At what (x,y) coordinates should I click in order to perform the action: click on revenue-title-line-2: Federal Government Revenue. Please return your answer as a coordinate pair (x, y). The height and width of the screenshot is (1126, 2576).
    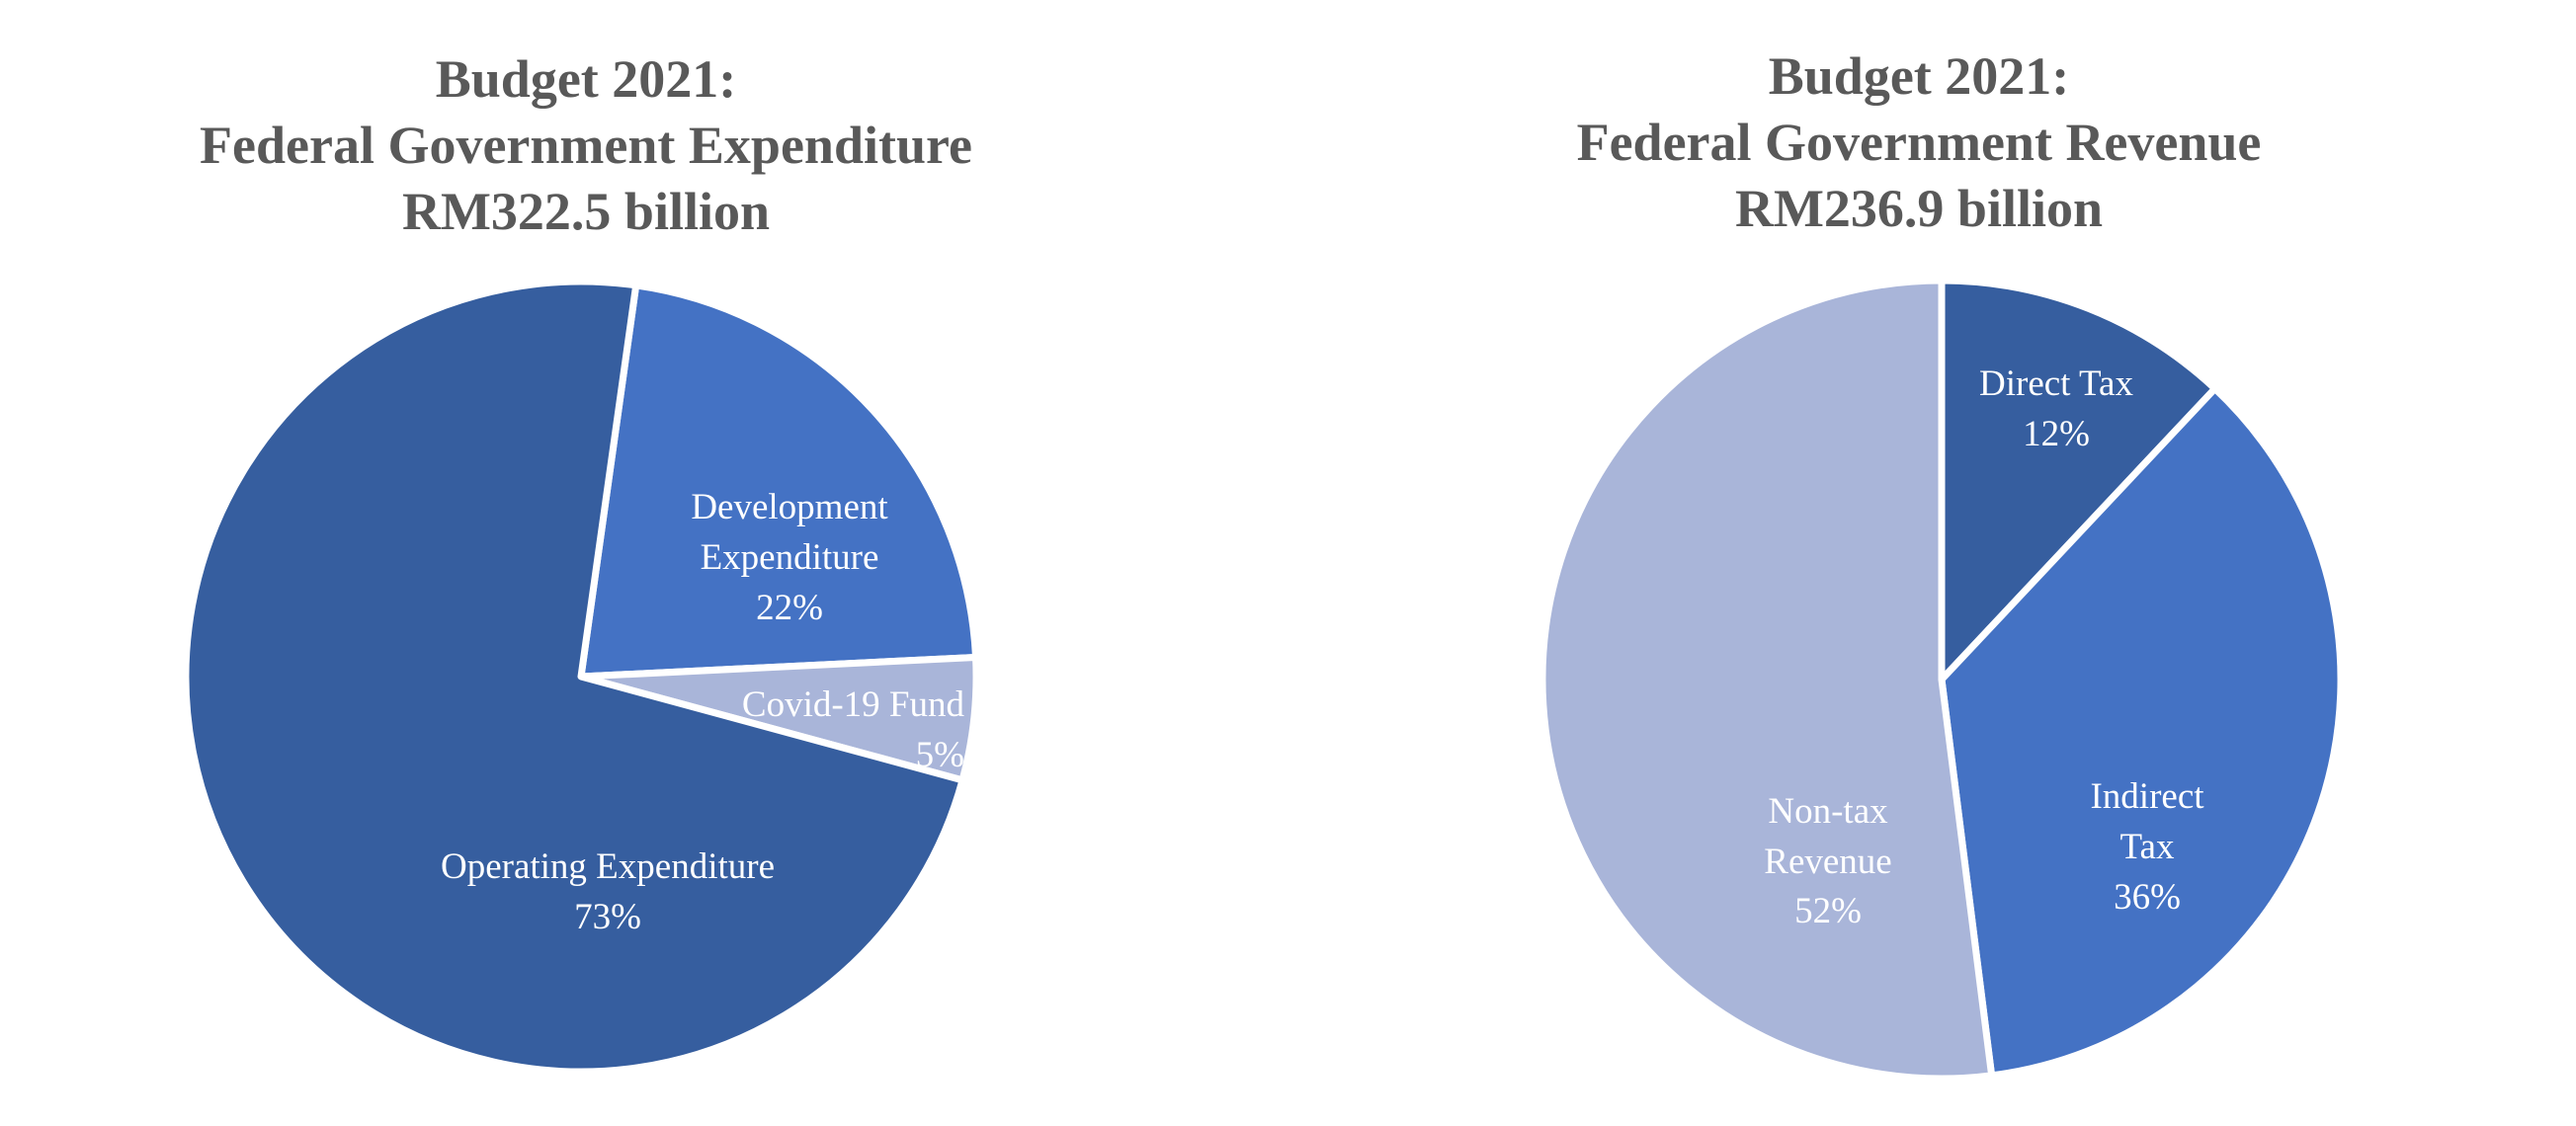
    Looking at the image, I should click on (1919, 142).